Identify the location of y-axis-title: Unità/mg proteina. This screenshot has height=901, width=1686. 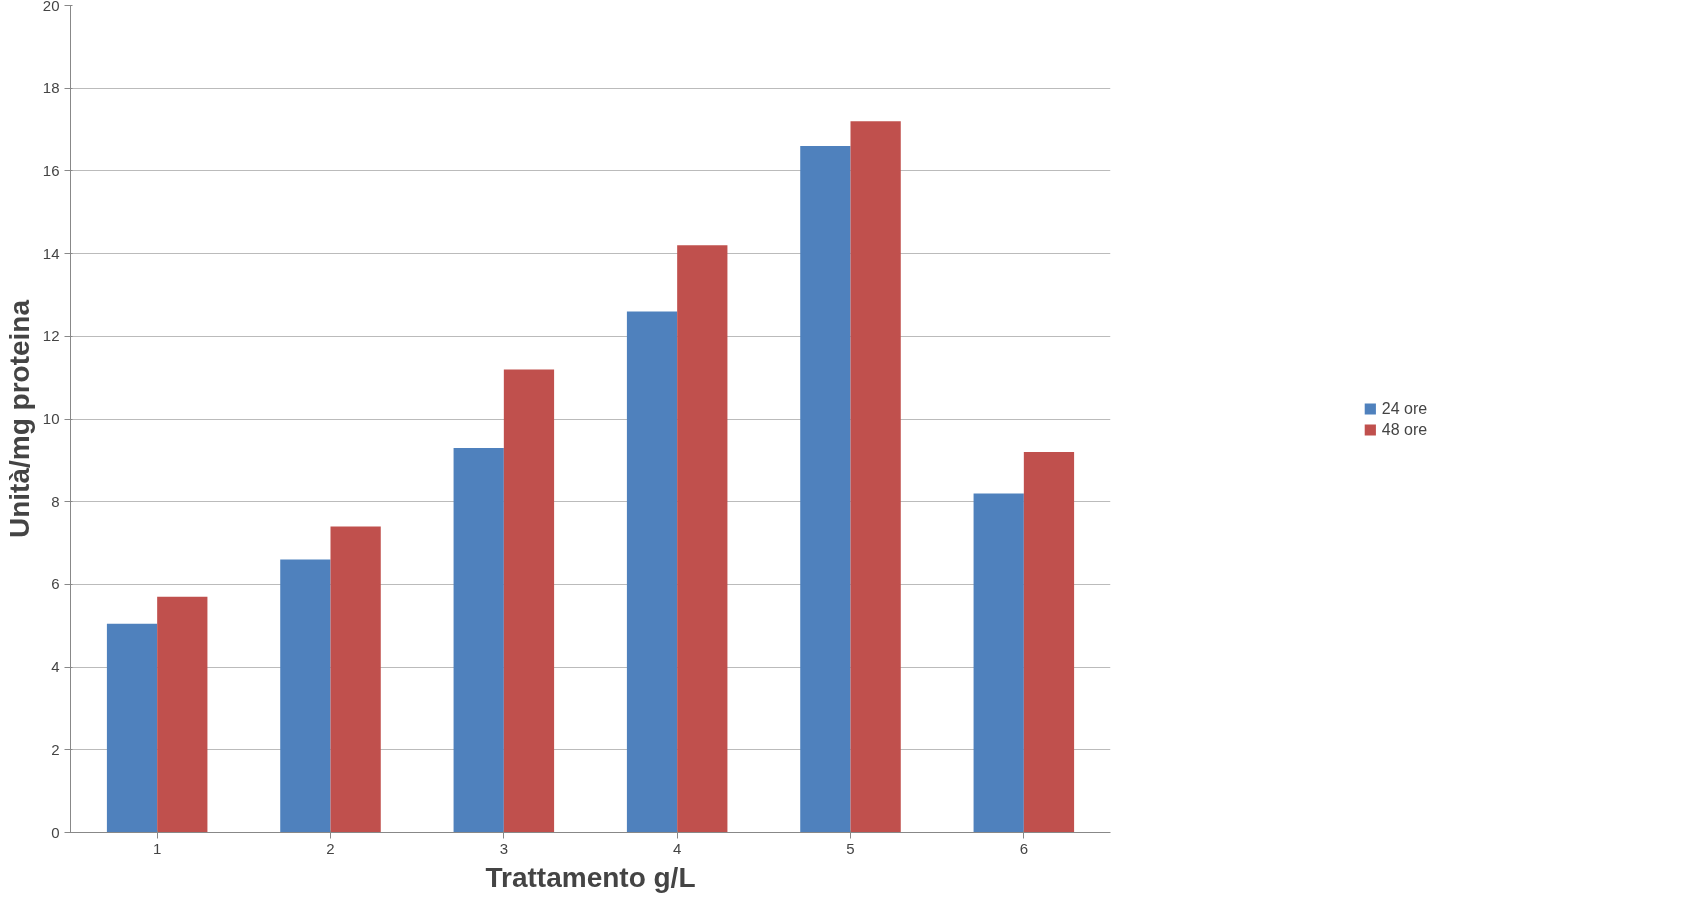
(19, 419).